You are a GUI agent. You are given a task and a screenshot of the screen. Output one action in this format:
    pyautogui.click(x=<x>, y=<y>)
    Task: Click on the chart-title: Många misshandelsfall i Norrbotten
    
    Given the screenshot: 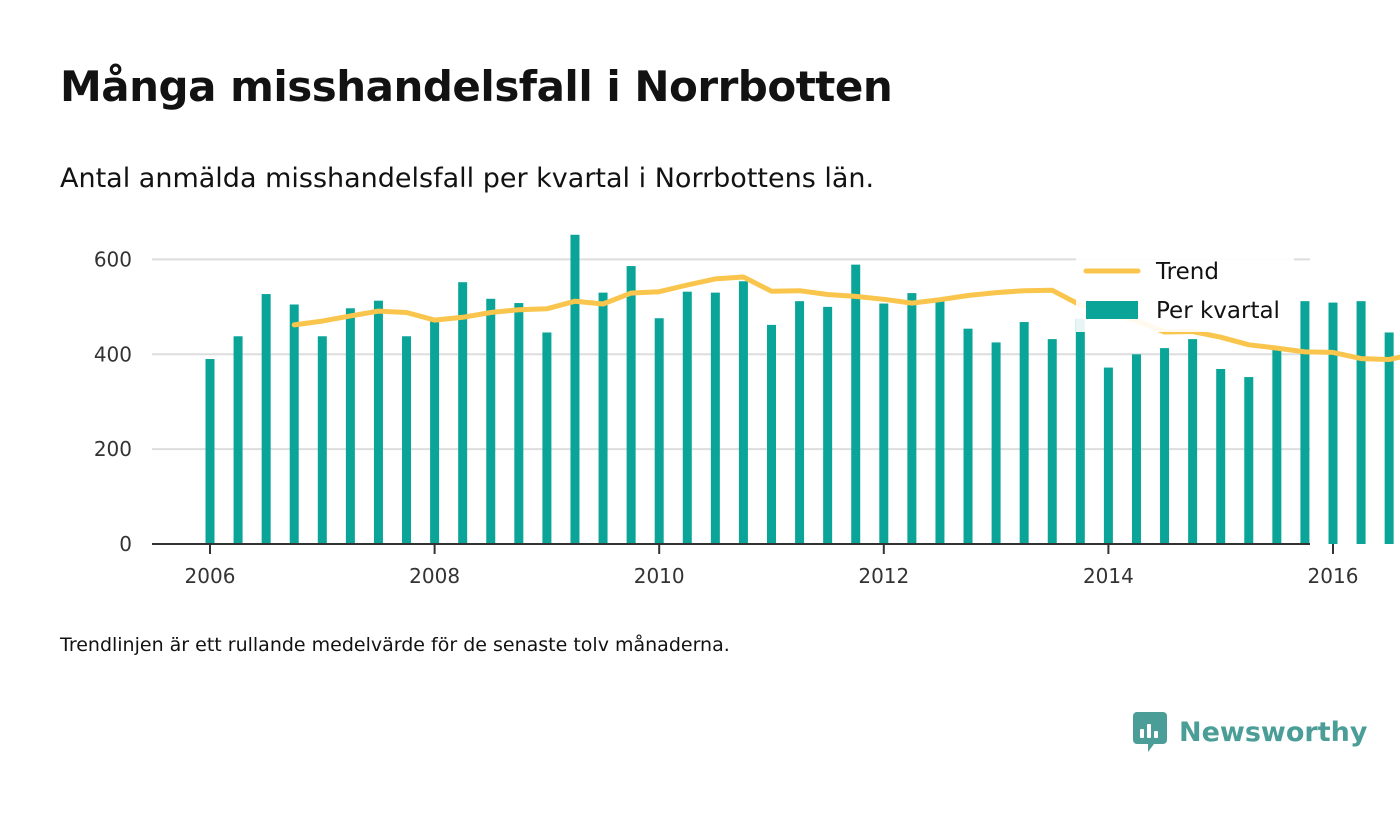 What is the action you would take?
    pyautogui.click(x=476, y=86)
    